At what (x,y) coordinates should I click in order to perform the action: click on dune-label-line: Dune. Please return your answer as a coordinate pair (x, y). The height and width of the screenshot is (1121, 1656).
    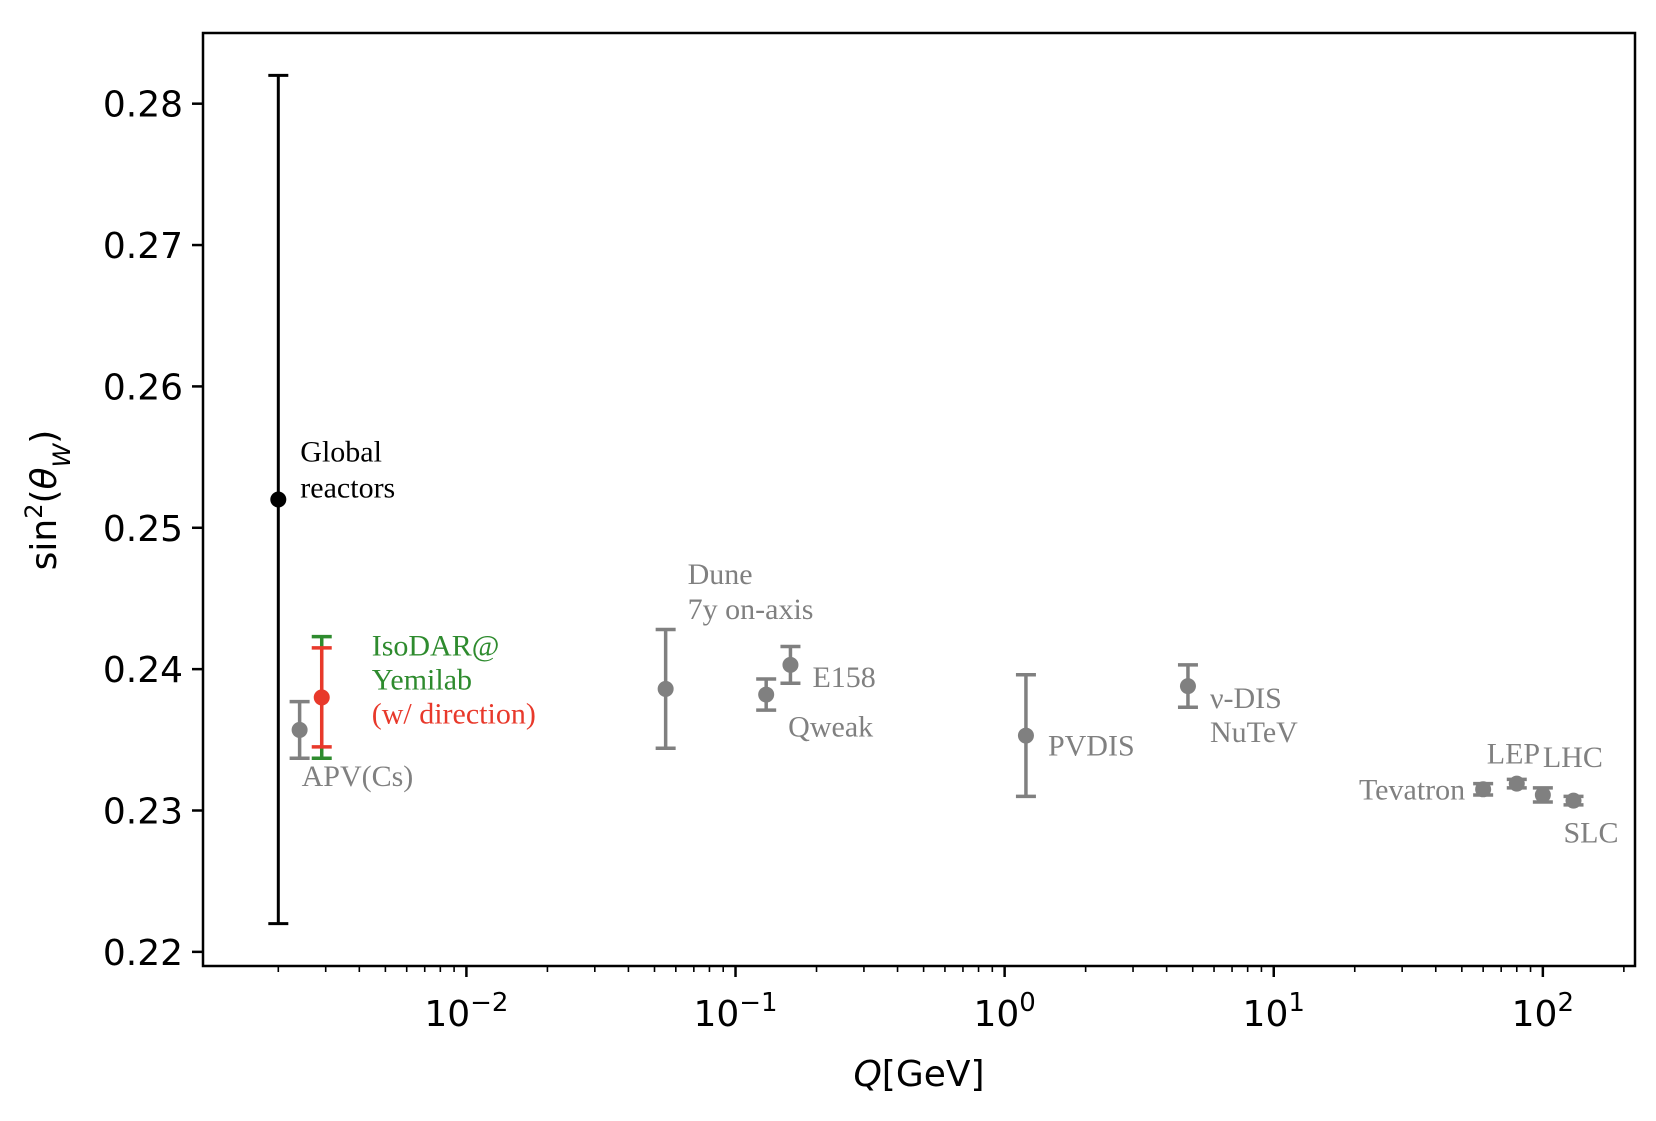
    Looking at the image, I should click on (720, 574).